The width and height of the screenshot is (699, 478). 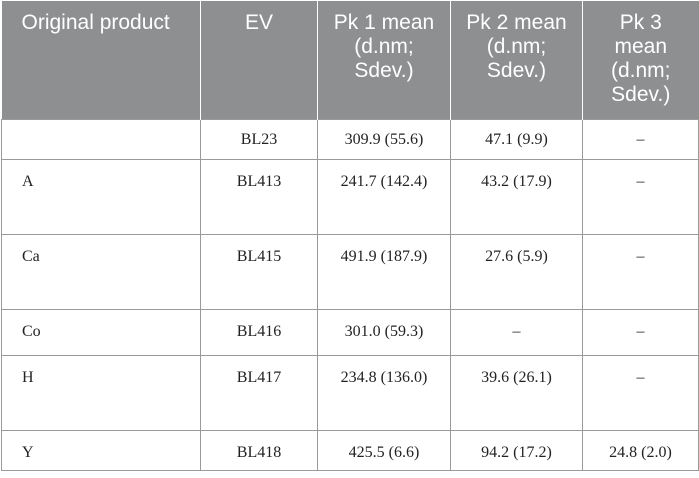 What do you see at coordinates (259, 196) in the screenshot?
I see `cell-ev: BL413` at bounding box center [259, 196].